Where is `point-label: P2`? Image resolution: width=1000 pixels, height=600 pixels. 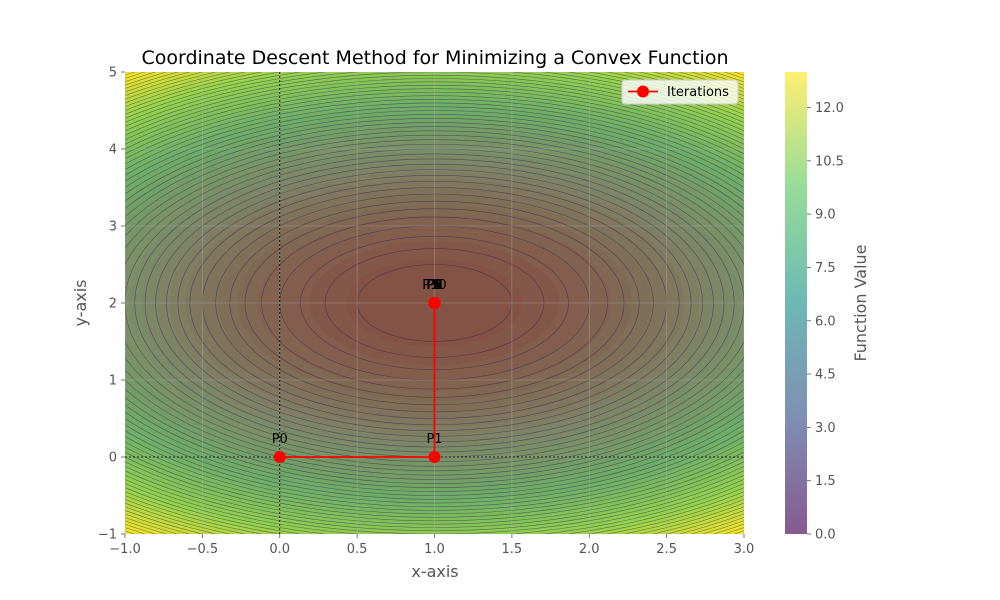
point-label: P2 is located at coordinates (434, 285).